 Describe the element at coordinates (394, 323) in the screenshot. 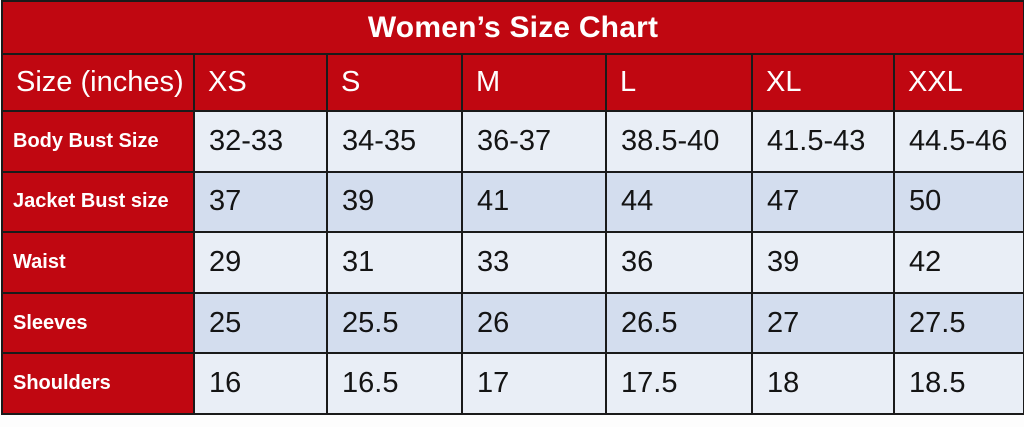

I see `size-cell: 25.5` at that location.